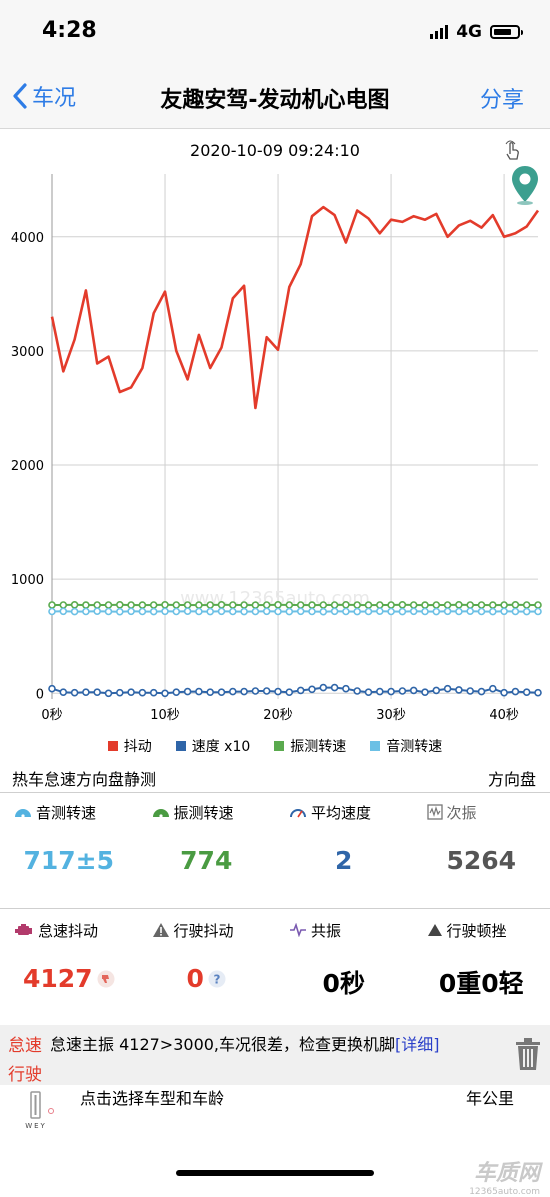 The width and height of the screenshot is (550, 1197). What do you see at coordinates (206, 860) in the screenshot?
I see `metric-value: 774` at bounding box center [206, 860].